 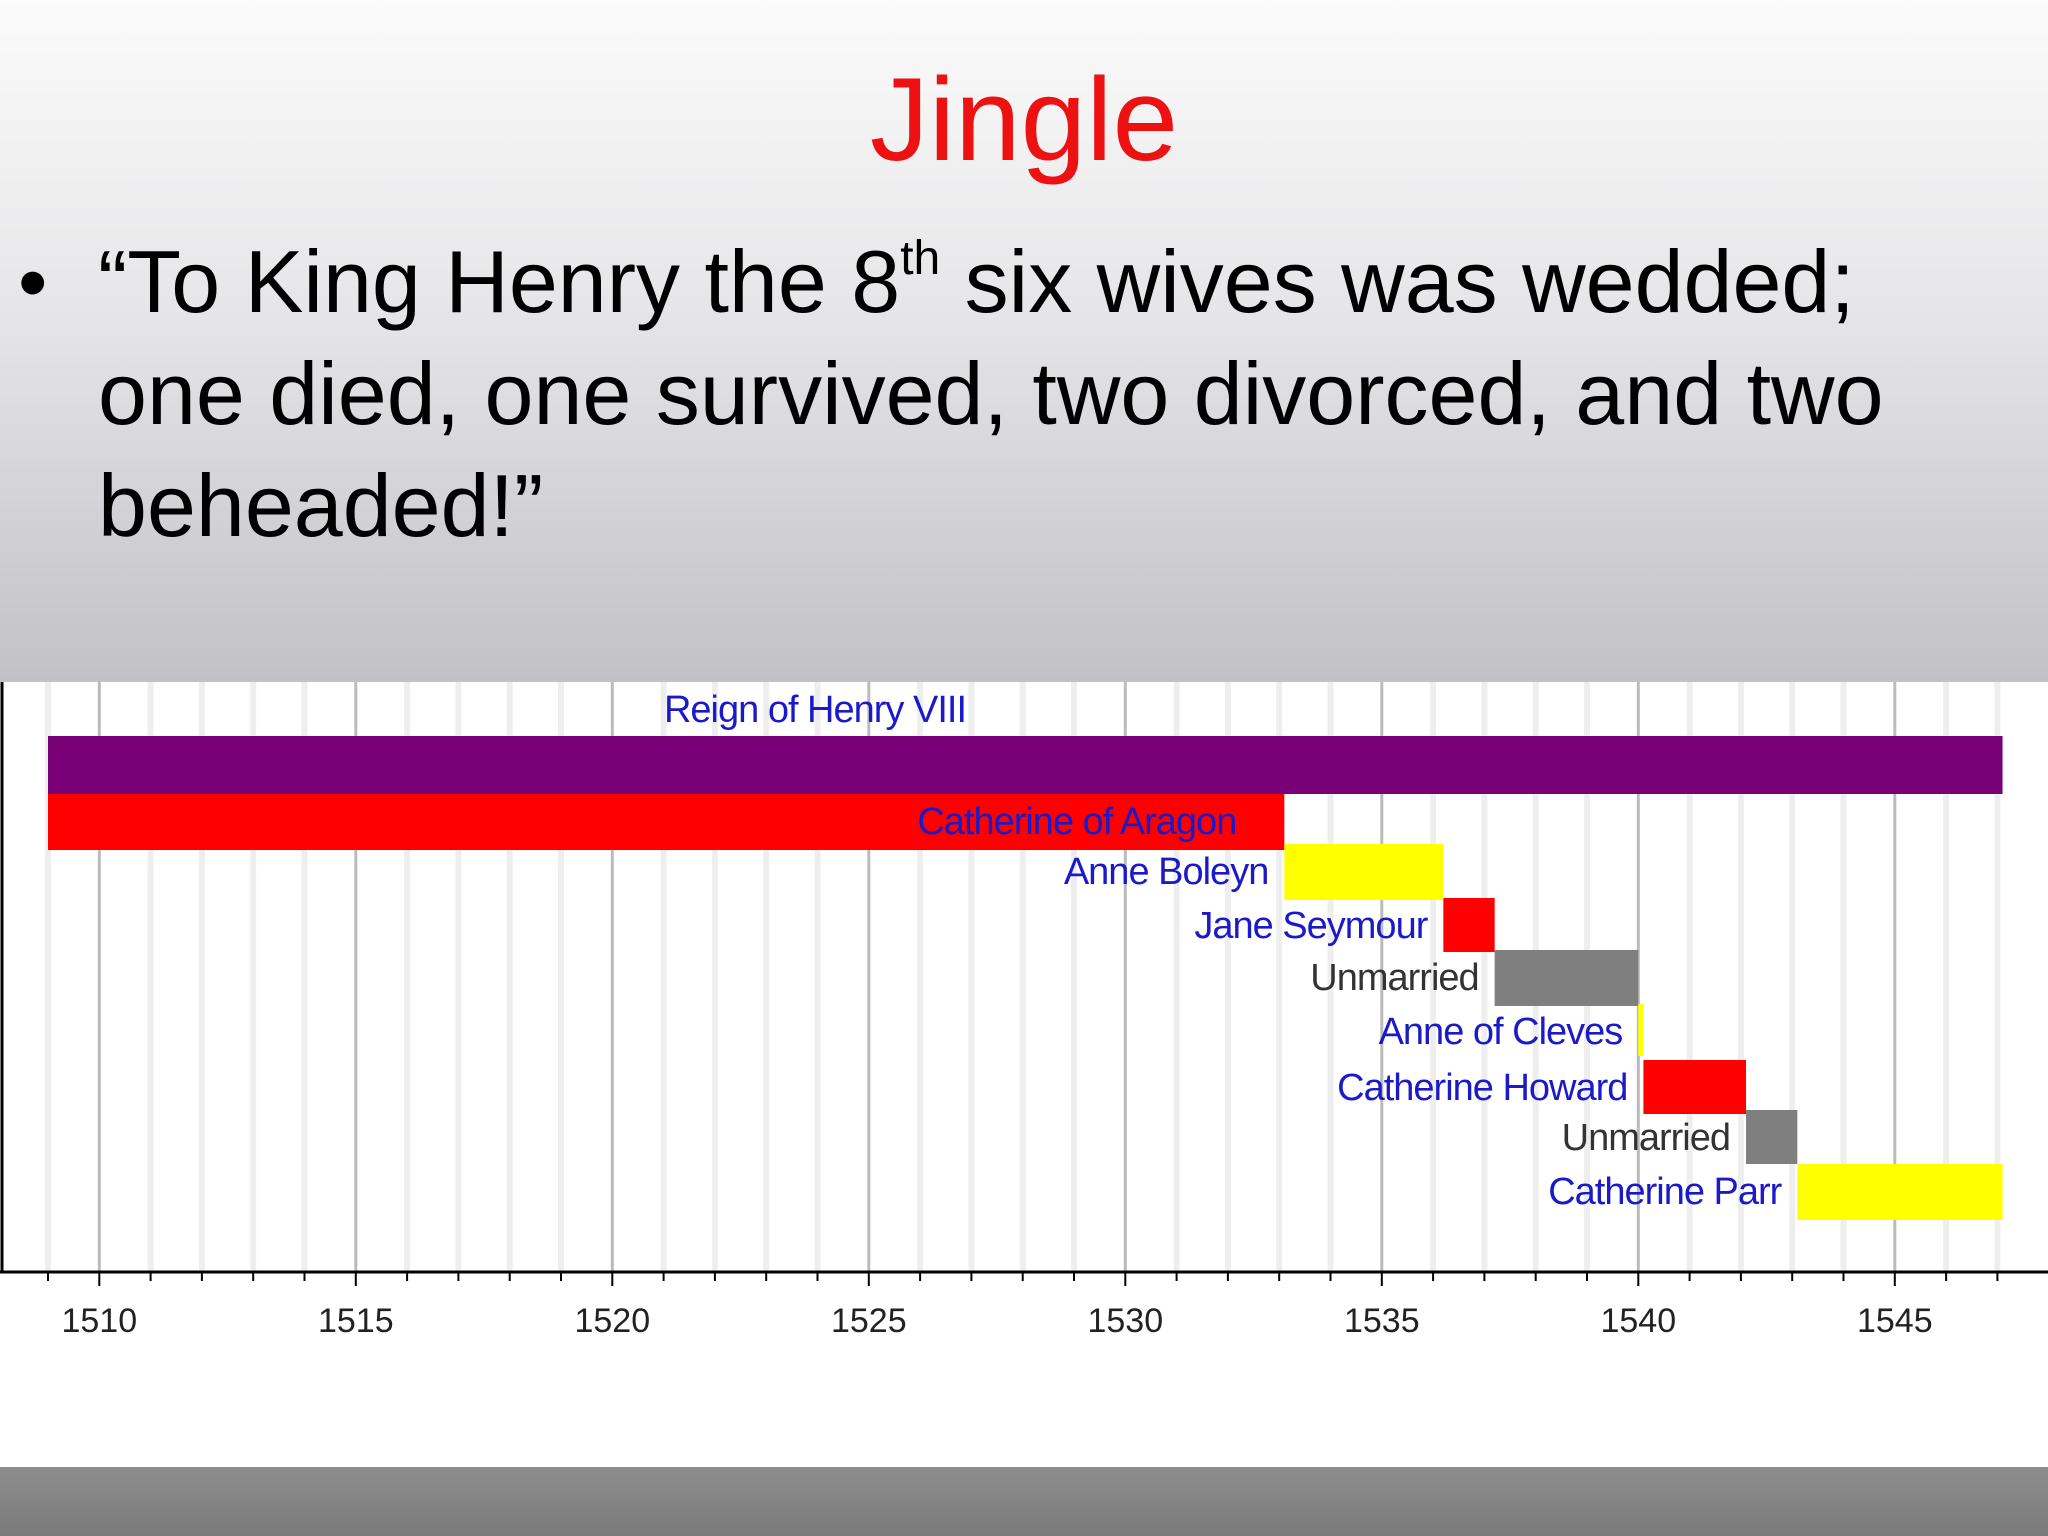 What do you see at coordinates (1382, 1321) in the screenshot?
I see `x-tick-label: 1535` at bounding box center [1382, 1321].